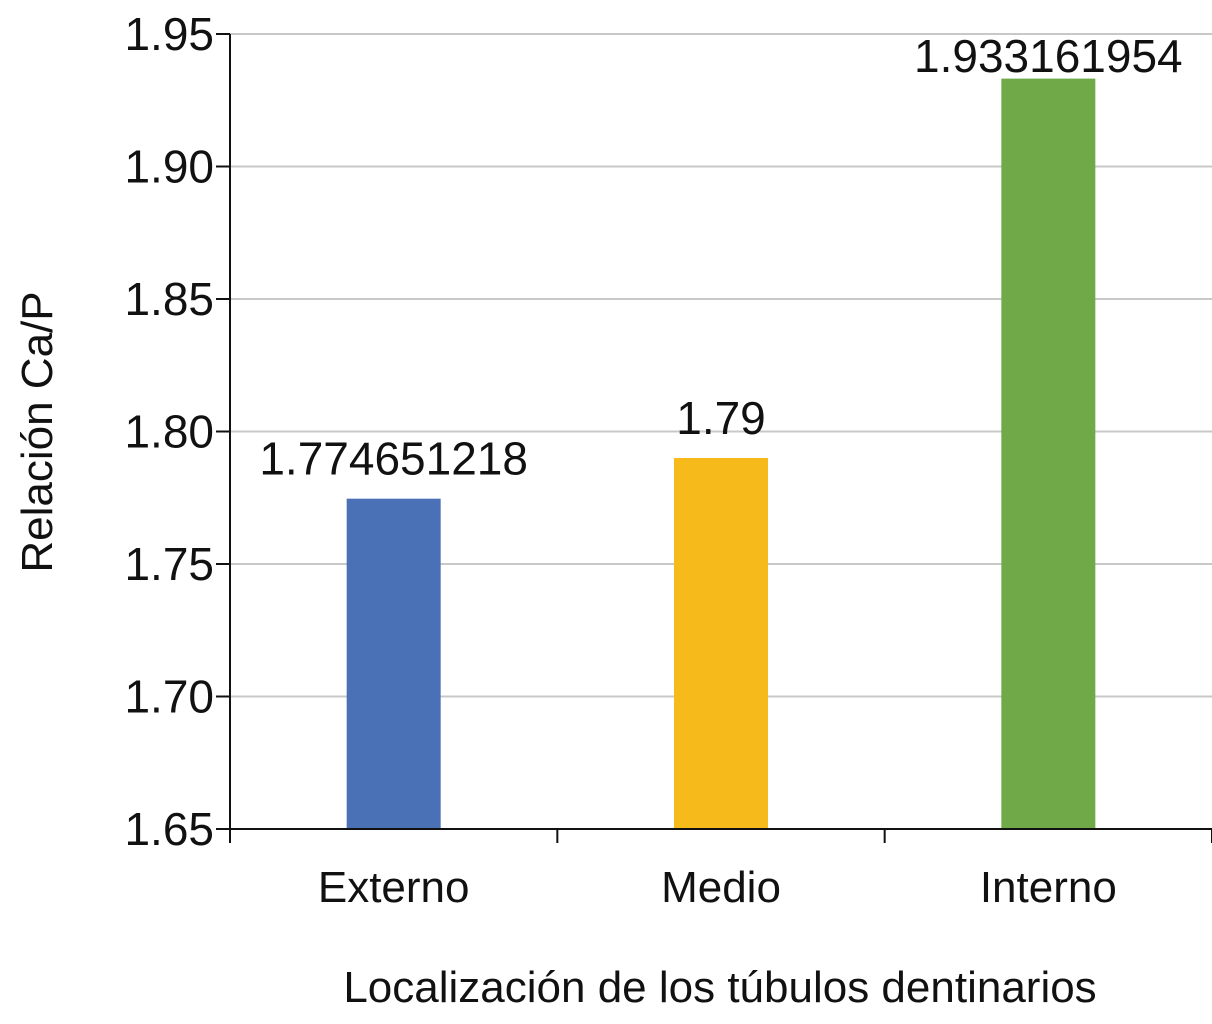 The height and width of the screenshot is (1024, 1212). I want to click on y-tick-label: 1.80, so click(169, 432).